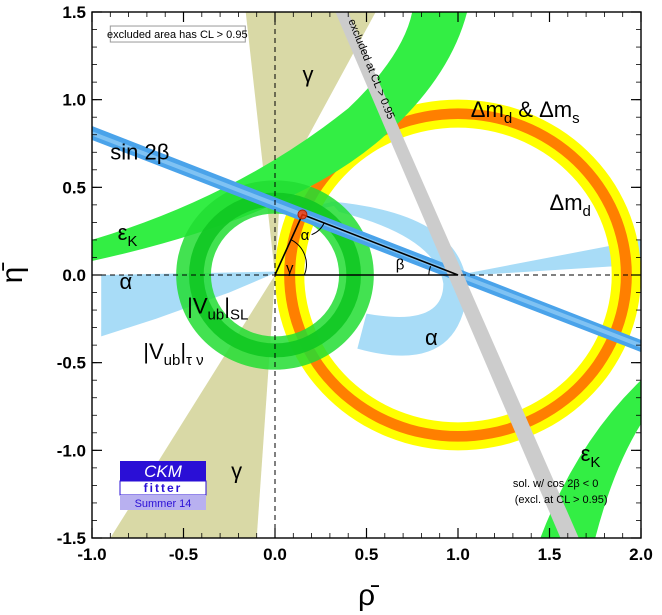 This screenshot has height=615, width=662. I want to click on alpha-band-right, so click(549, 257).